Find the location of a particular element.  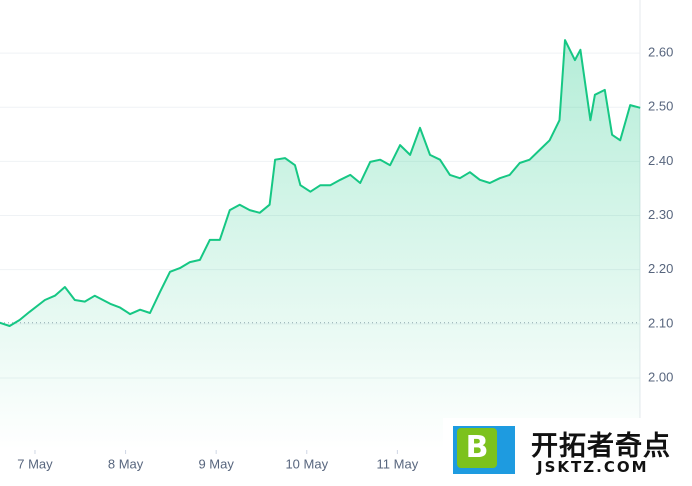

watermark-subtitle: JSKTZ.COM is located at coordinates (593, 467).